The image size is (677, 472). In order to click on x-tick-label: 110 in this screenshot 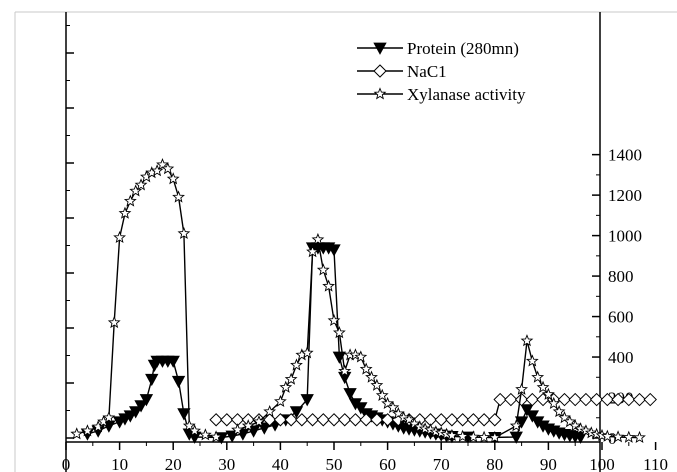, I will do `click(655, 463)`.